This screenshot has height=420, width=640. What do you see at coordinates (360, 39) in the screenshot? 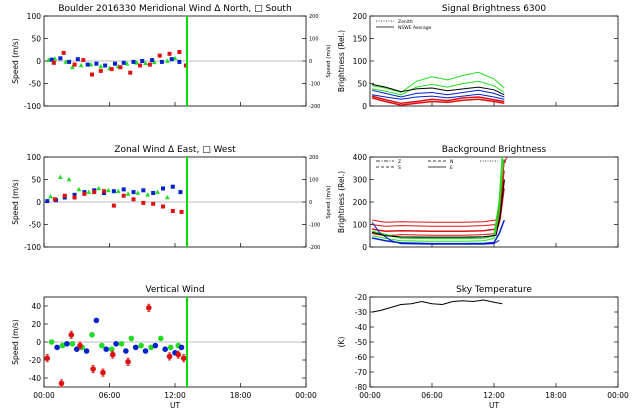
I see `signal-ytick-label: 150` at bounding box center [360, 39].